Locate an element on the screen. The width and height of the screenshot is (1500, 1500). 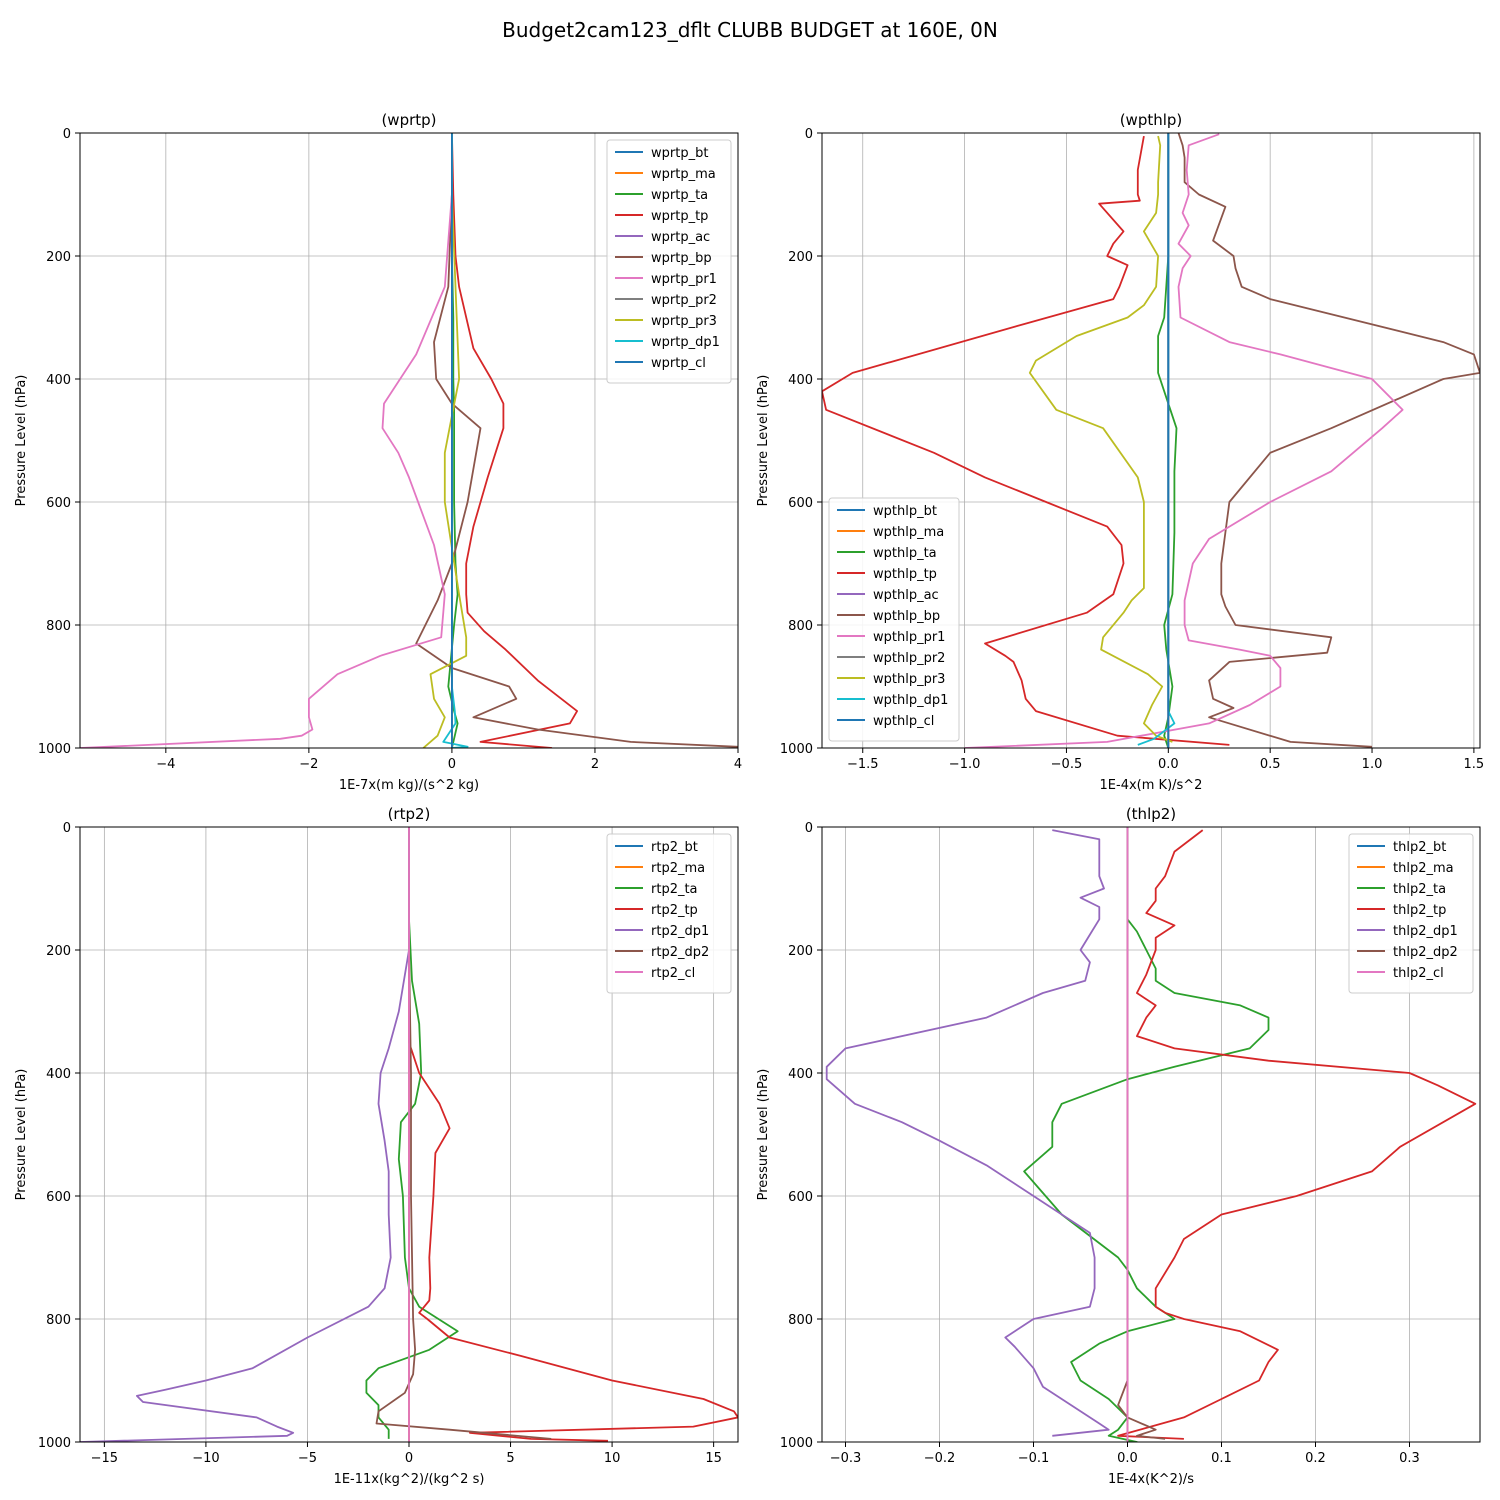
legend-label: rtp2_ta is located at coordinates (674, 889).